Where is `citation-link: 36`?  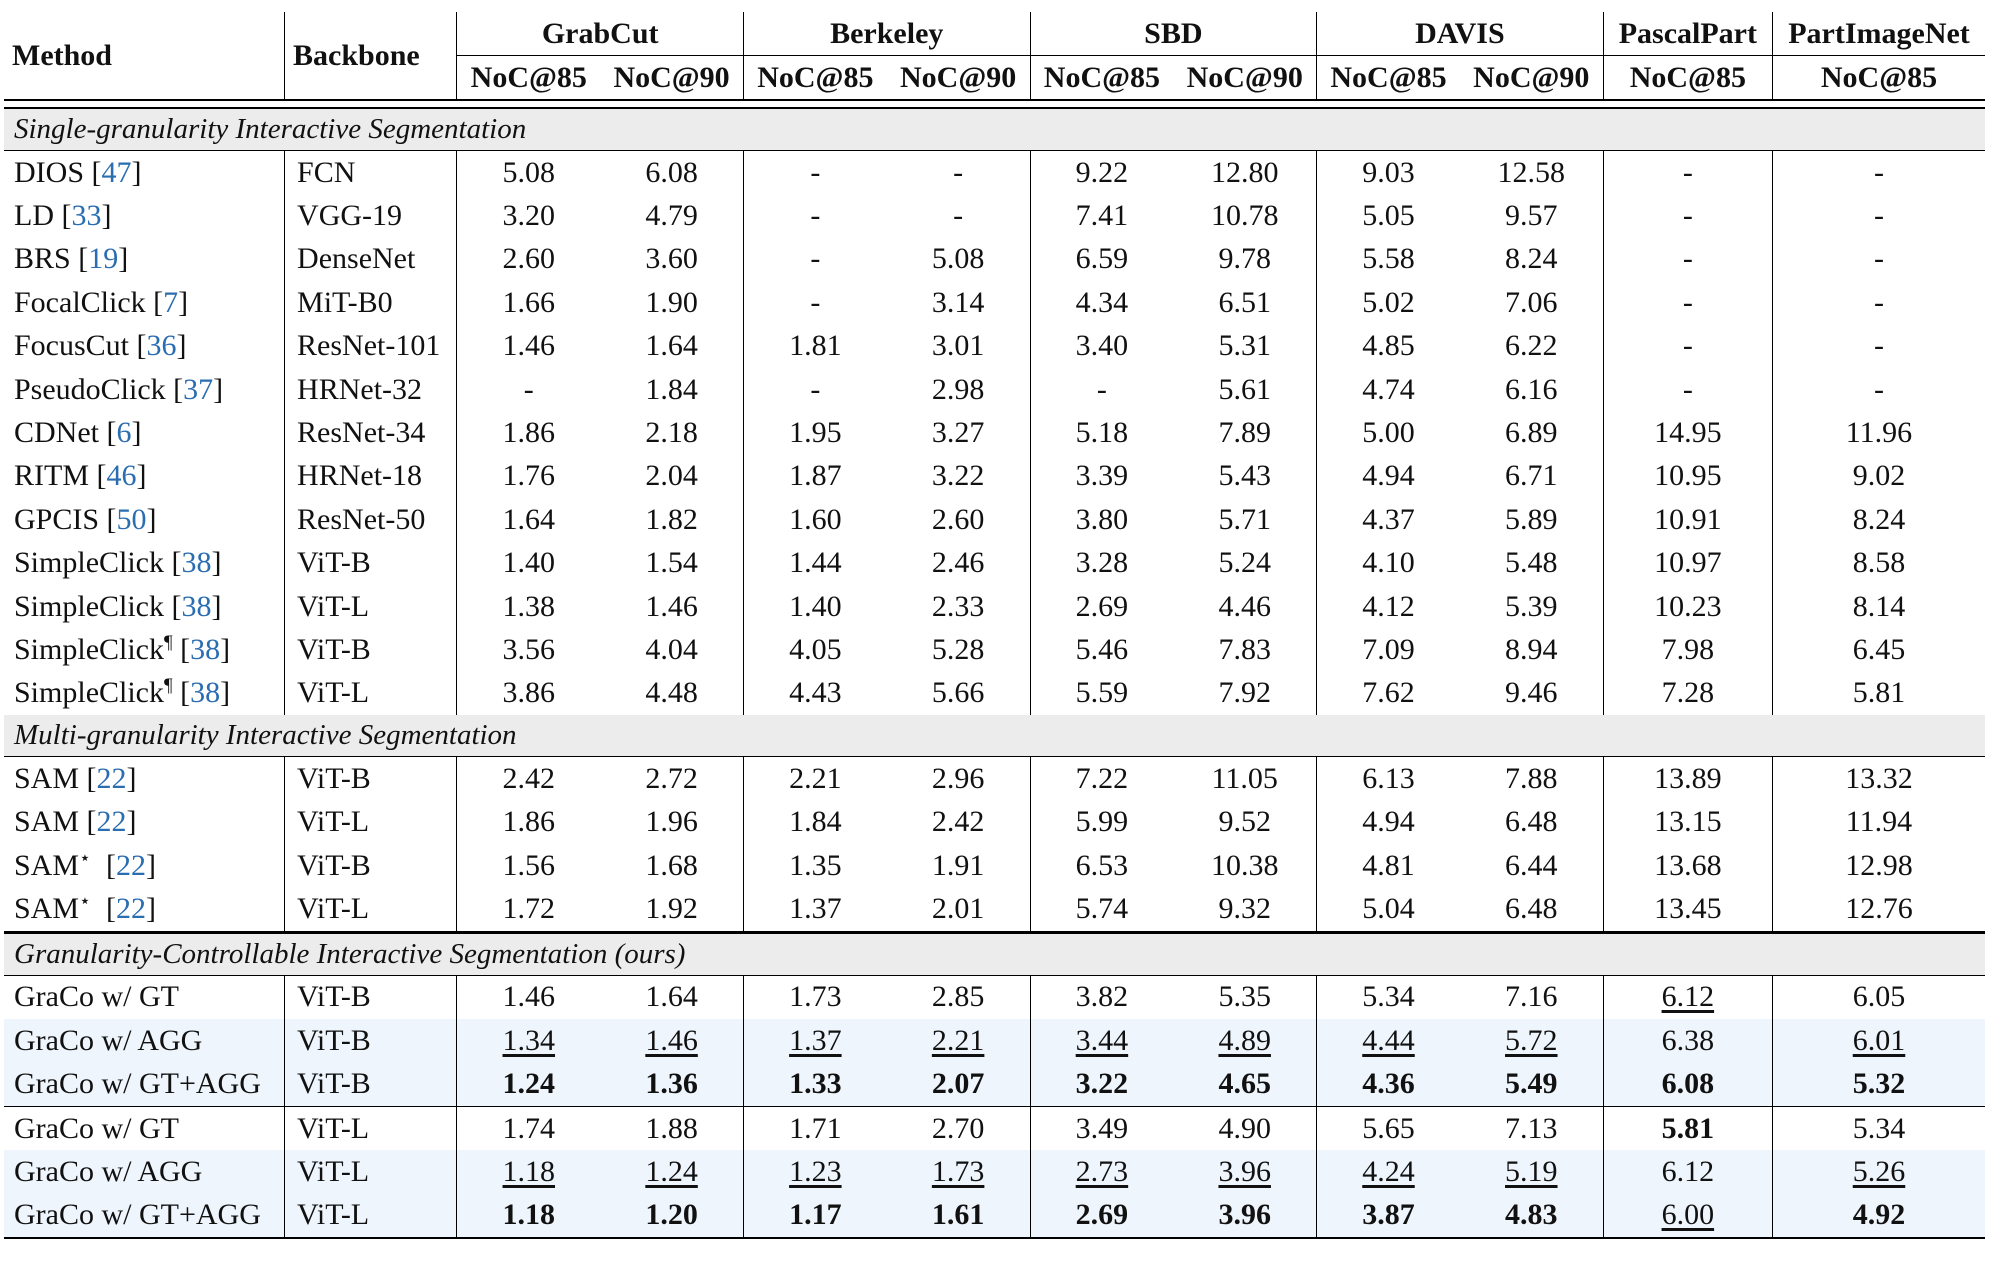
citation-link: 36 is located at coordinates (161, 346).